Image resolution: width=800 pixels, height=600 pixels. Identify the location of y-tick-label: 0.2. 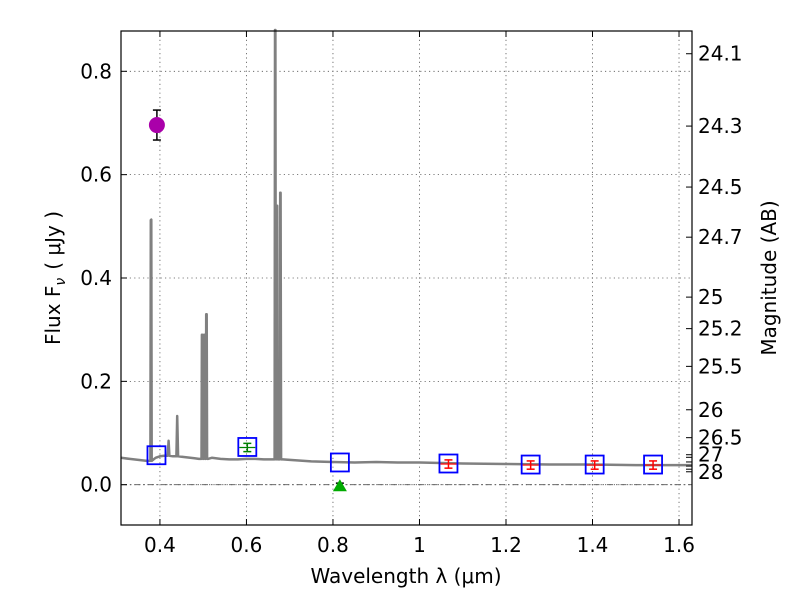
(96, 381).